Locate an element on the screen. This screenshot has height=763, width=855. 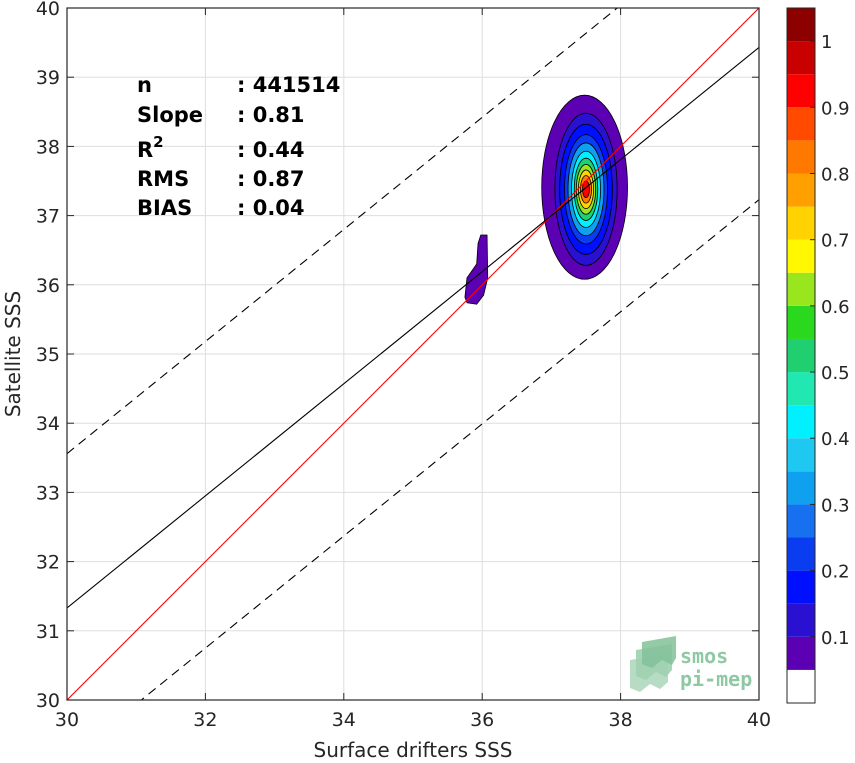
stat-label: Slope is located at coordinates (170, 115).